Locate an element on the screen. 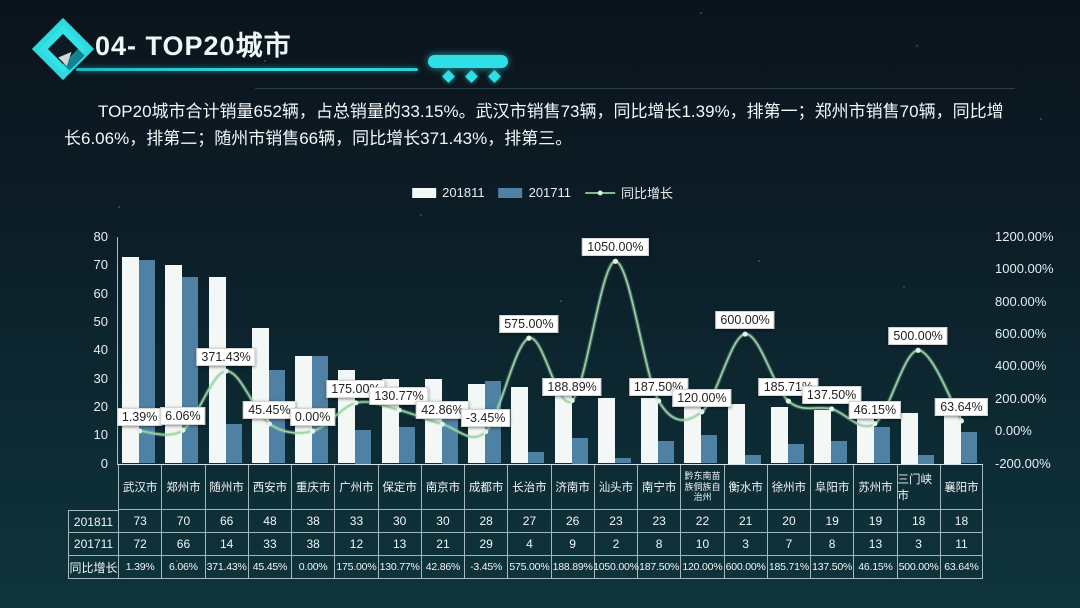  data-label: 0.00% is located at coordinates (312, 417).